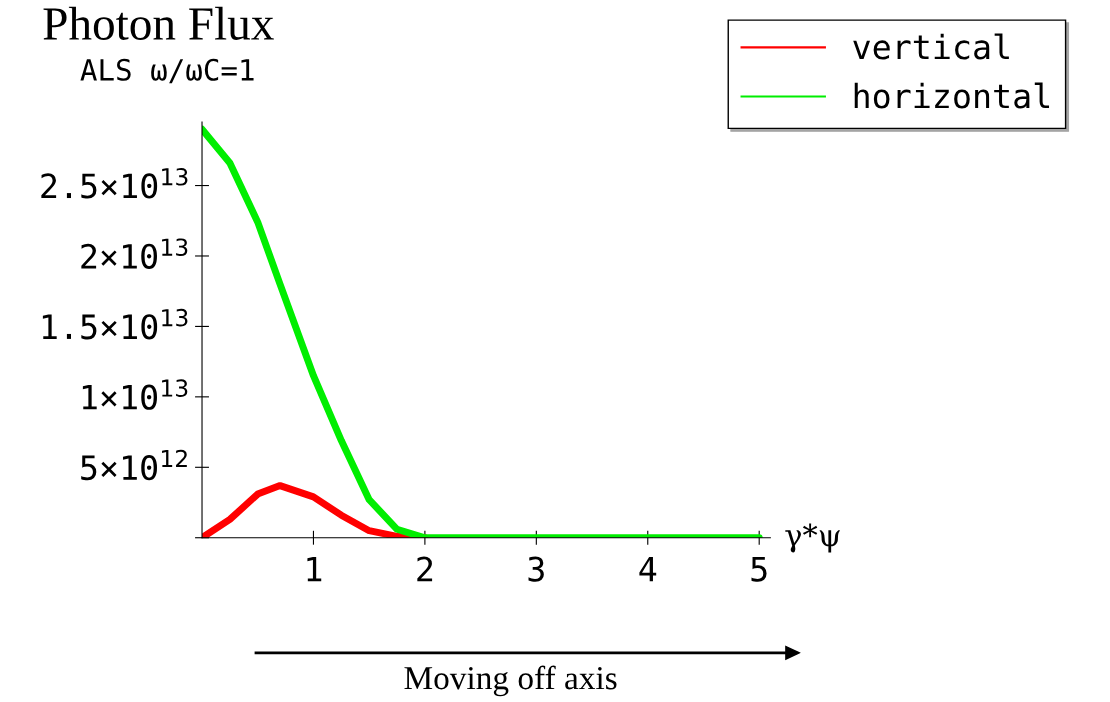 Image resolution: width=1110 pixels, height=702 pixels. What do you see at coordinates (134, 253) in the screenshot?
I see `y-tick-label: 2×10$^{13}$` at bounding box center [134, 253].